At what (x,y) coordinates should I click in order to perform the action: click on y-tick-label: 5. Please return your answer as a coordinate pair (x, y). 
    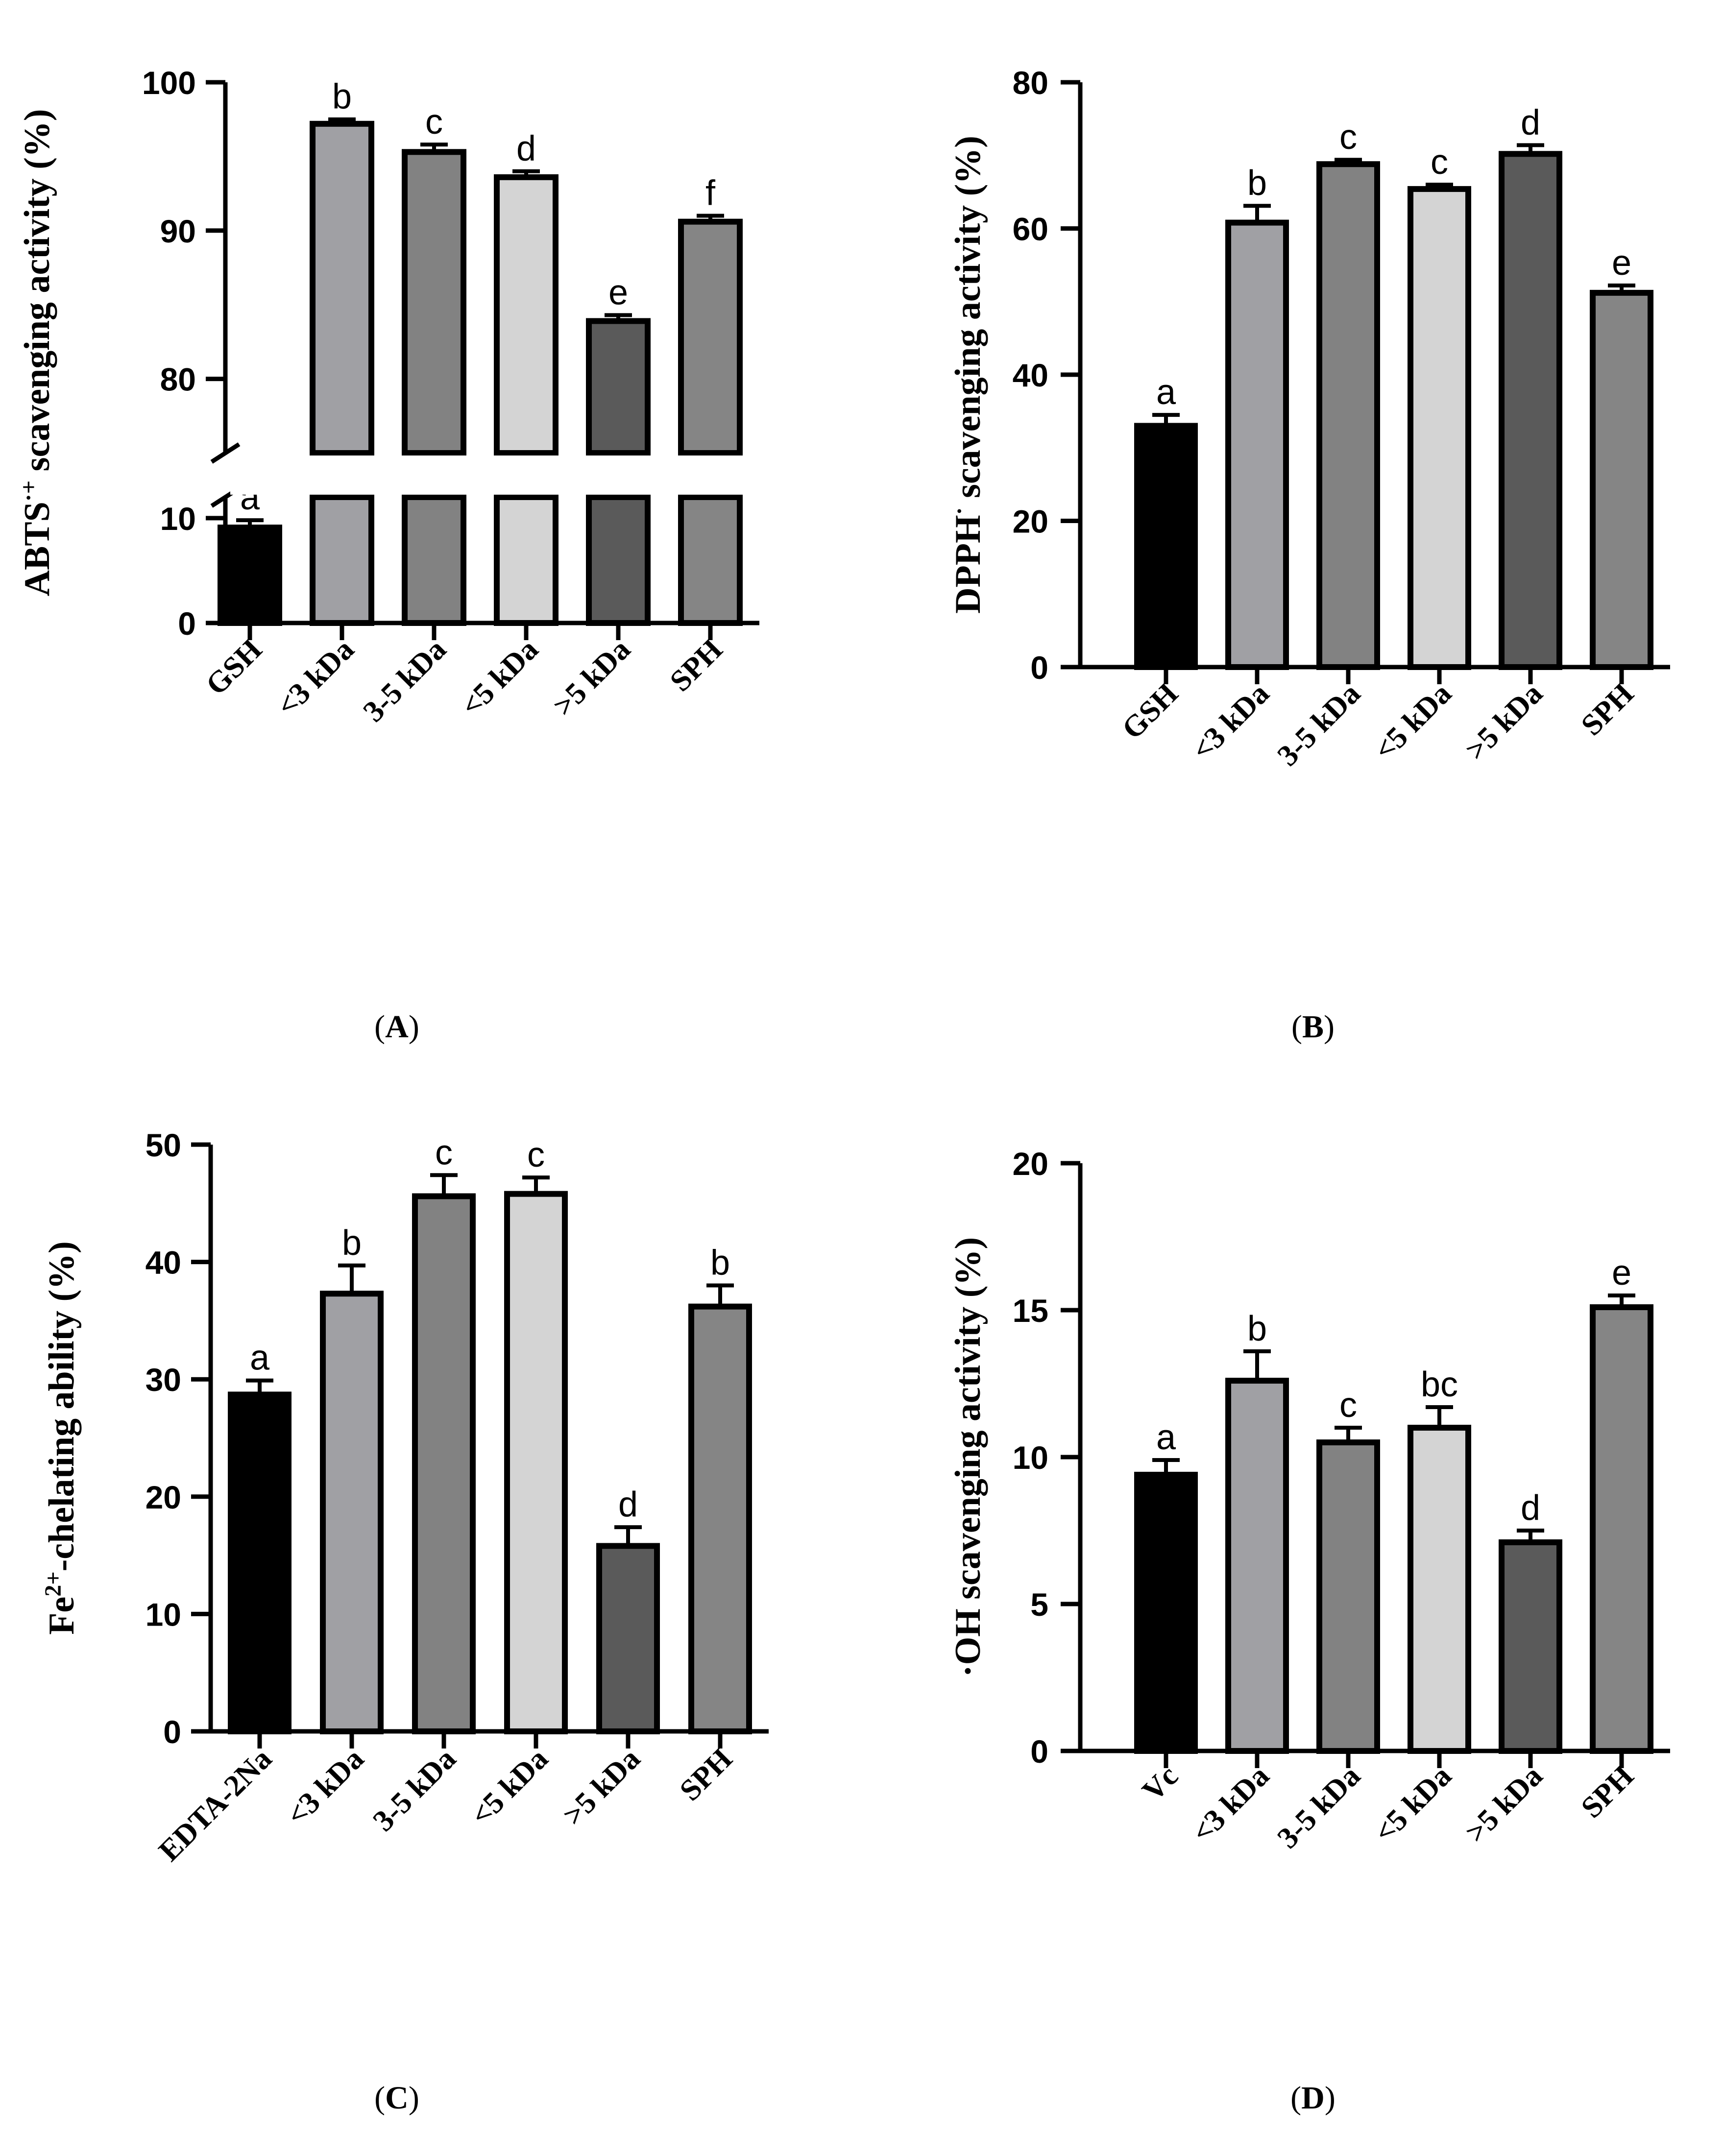
    Looking at the image, I should click on (1039, 1604).